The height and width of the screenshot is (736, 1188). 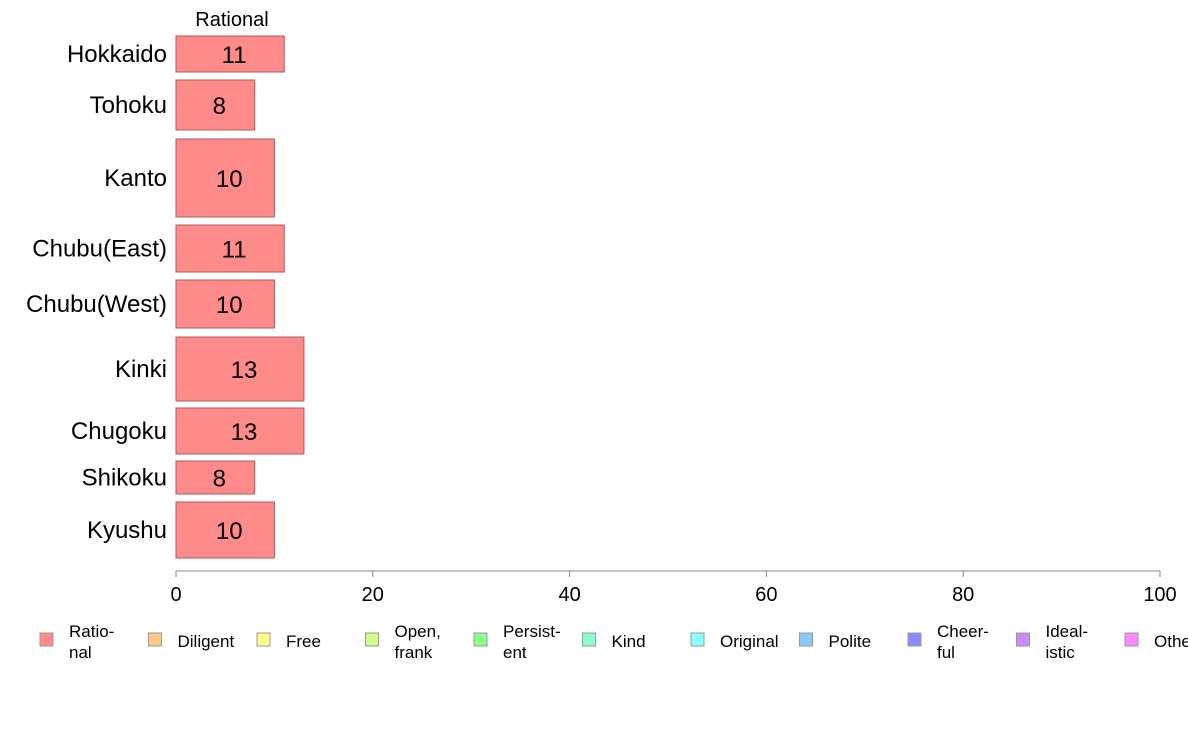 What do you see at coordinates (99, 249) in the screenshot?
I see `category-label: Chubu(East)` at bounding box center [99, 249].